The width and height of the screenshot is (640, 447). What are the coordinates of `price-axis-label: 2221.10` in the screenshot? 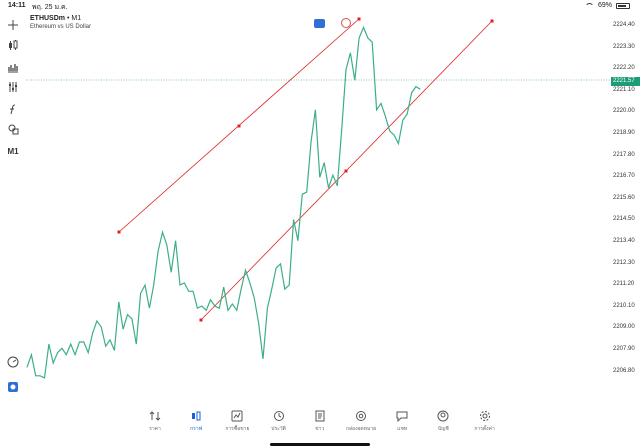 It's located at (624, 89).